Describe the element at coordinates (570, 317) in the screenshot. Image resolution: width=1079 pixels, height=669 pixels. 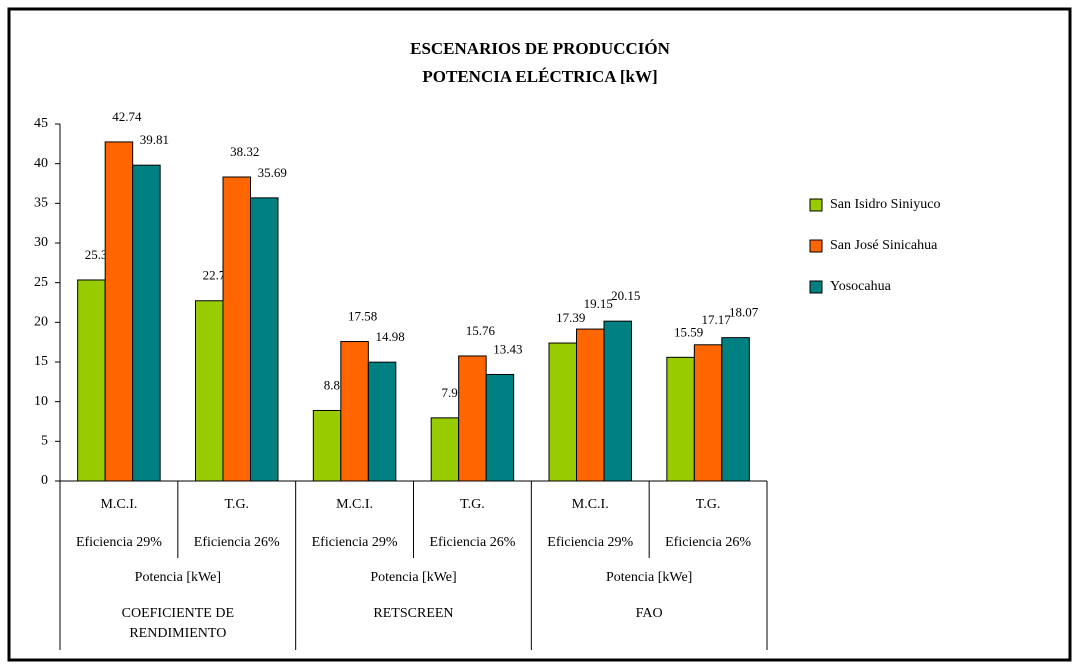
I see `value-label: 17.39` at that location.